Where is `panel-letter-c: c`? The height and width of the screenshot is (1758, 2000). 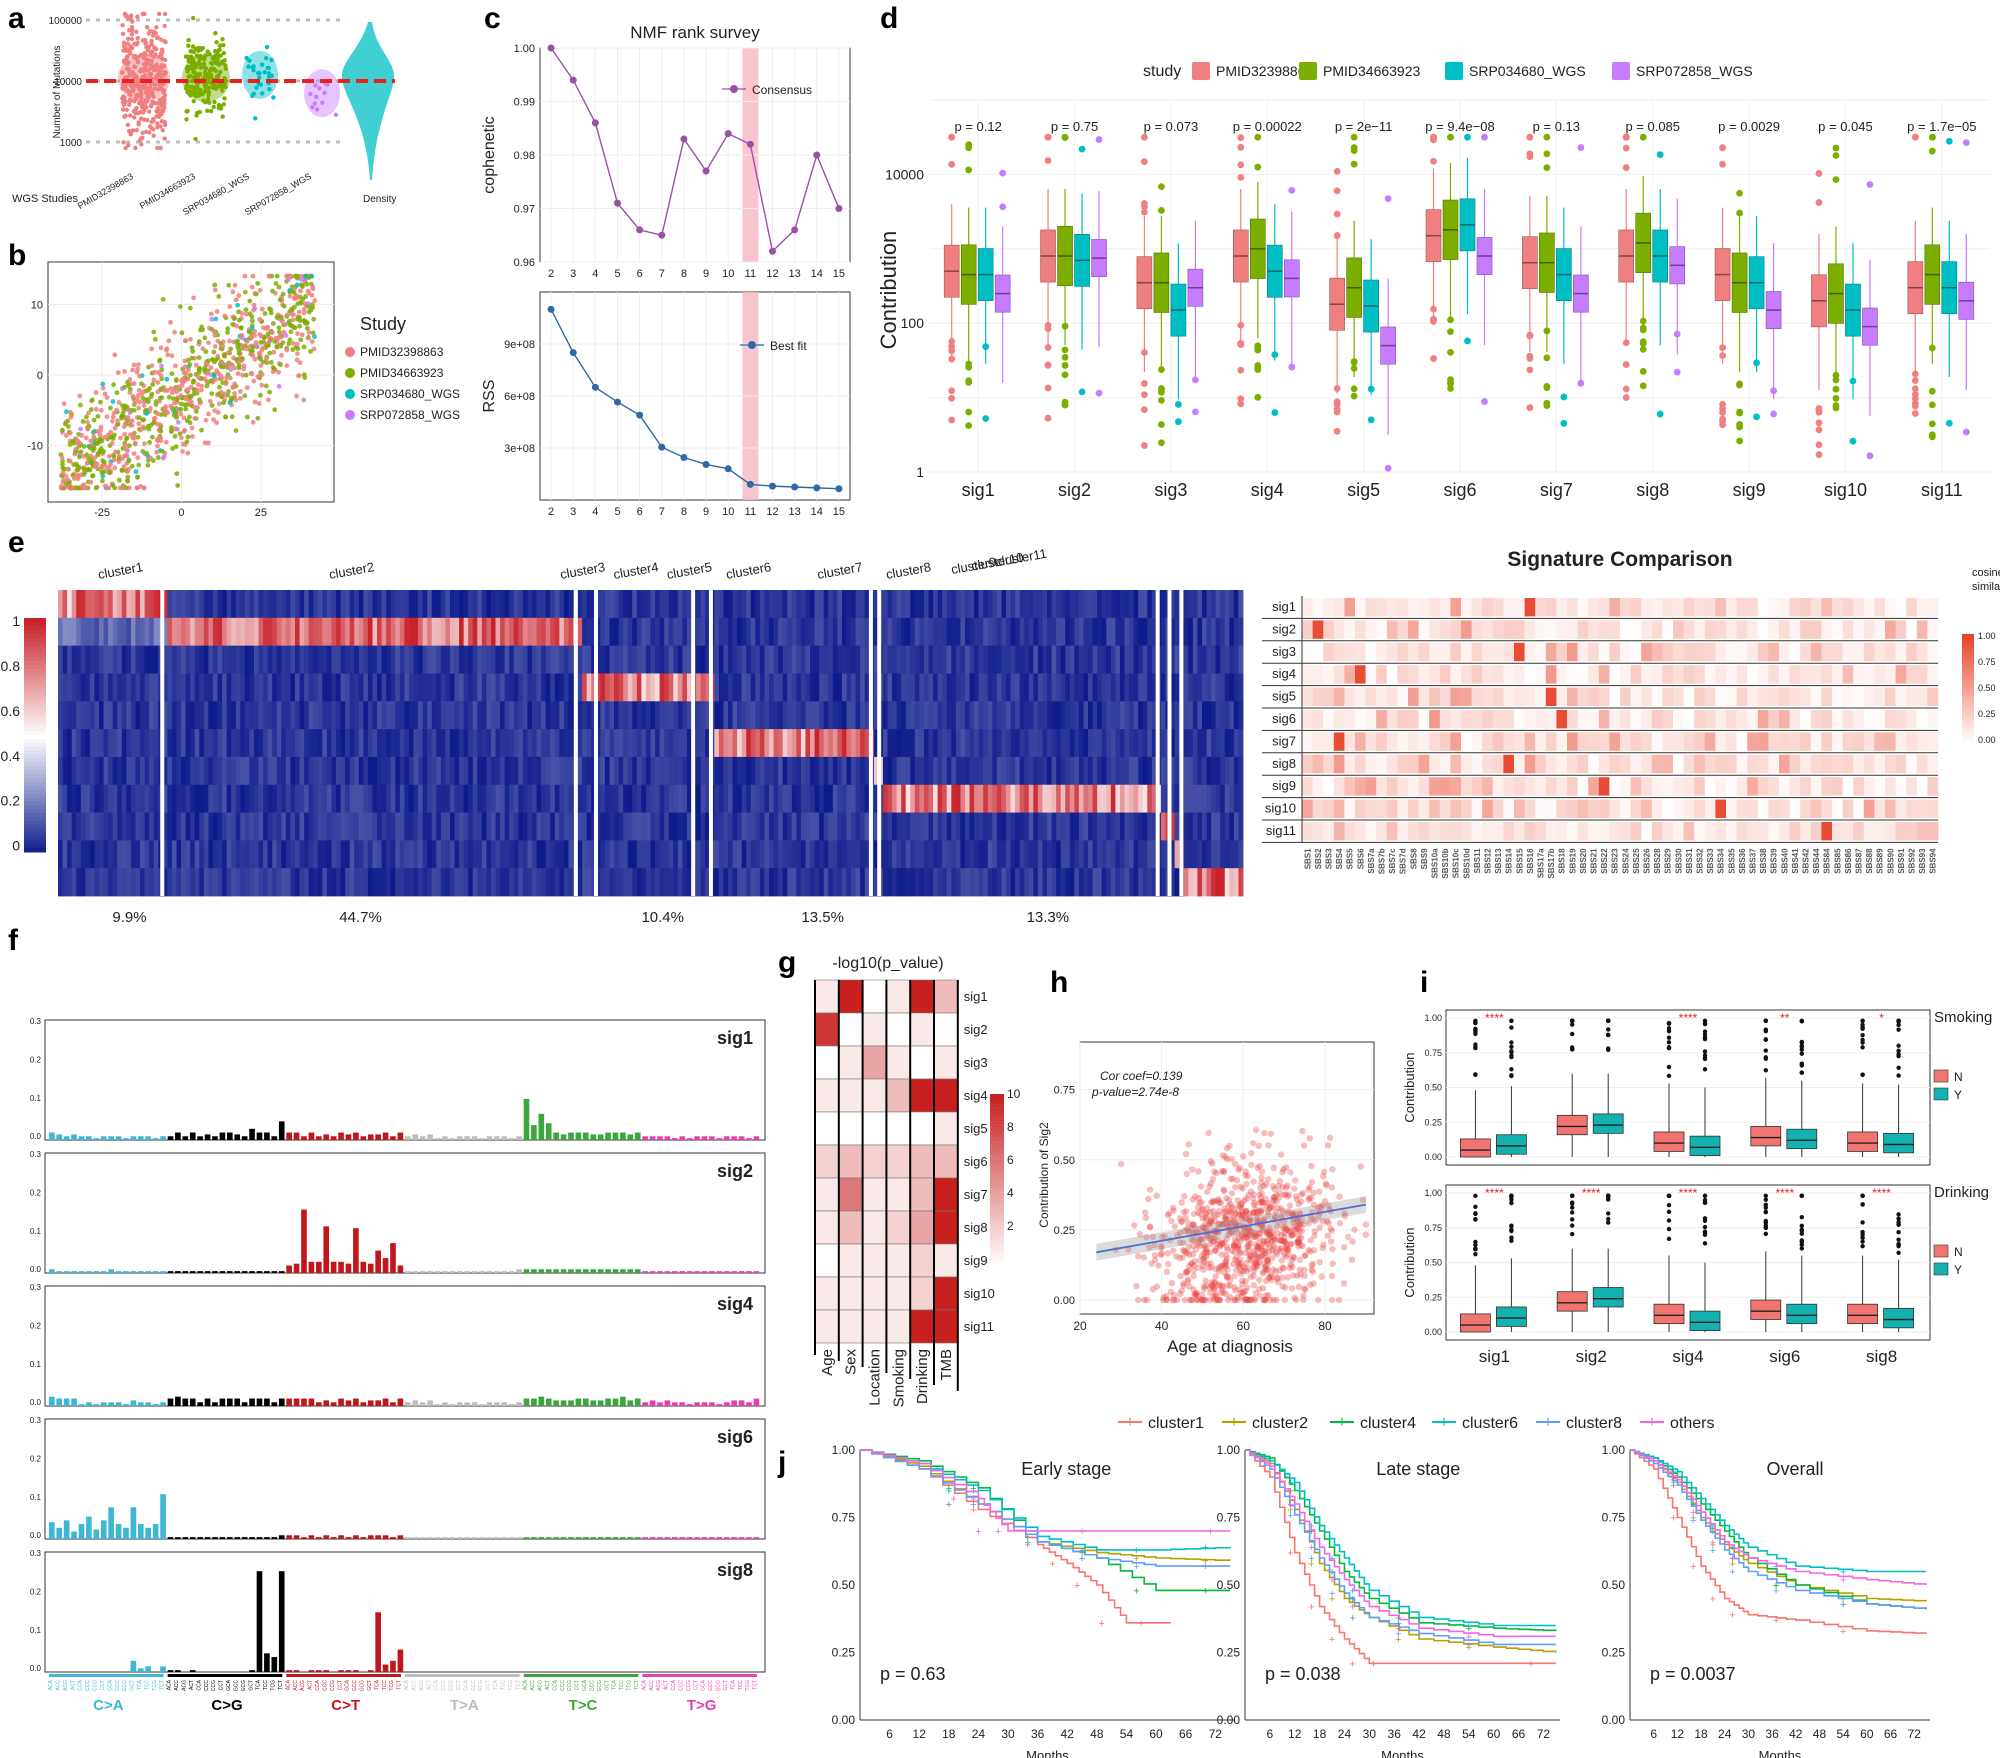
panel-letter-c: c is located at coordinates (492, 18).